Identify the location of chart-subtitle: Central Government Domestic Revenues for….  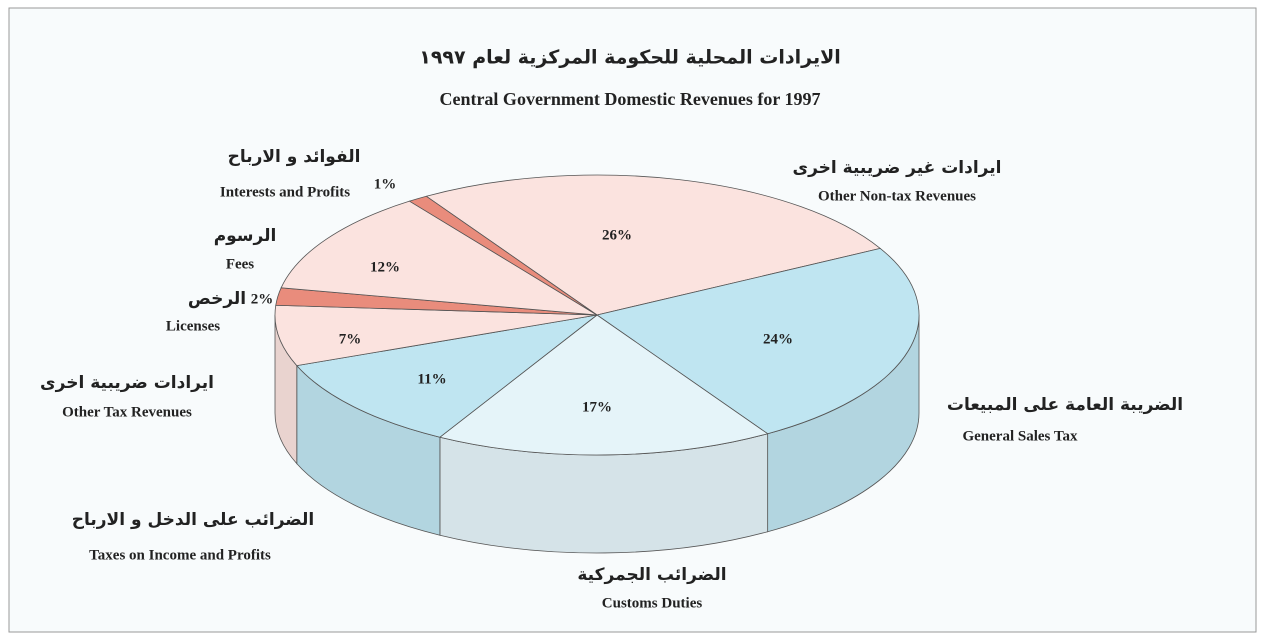
(629, 99).